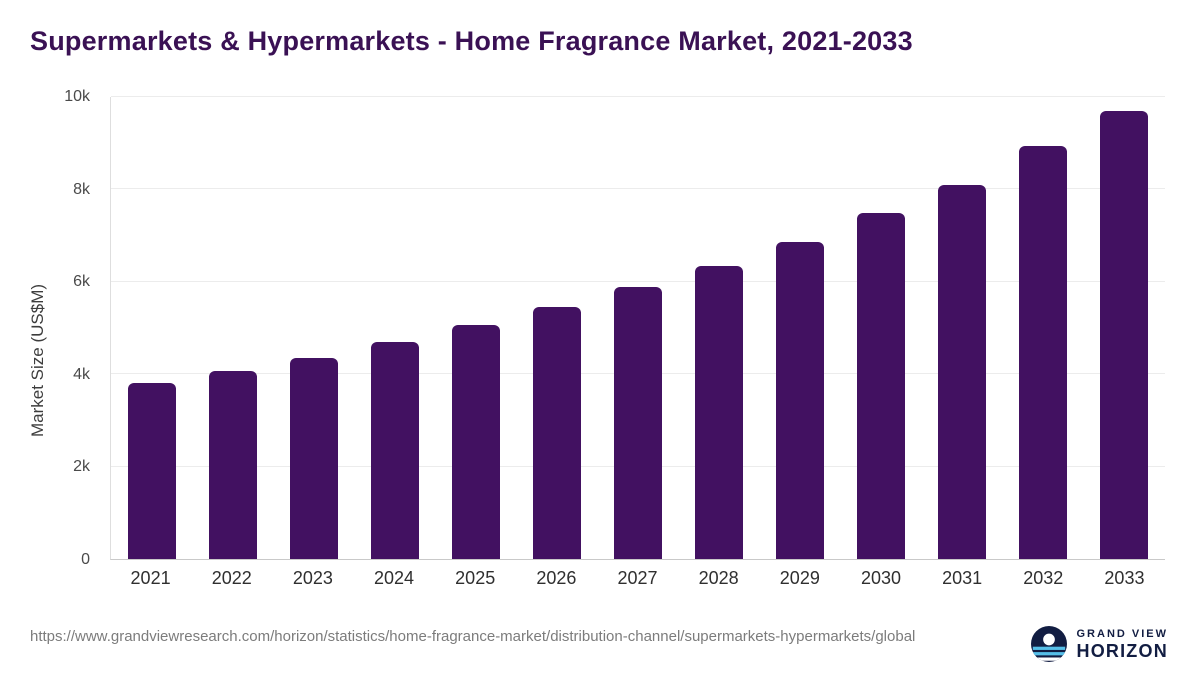 This screenshot has width=1200, height=675. Describe the element at coordinates (1124, 578) in the screenshot. I see `x-tick-label-2033: 2033` at that location.